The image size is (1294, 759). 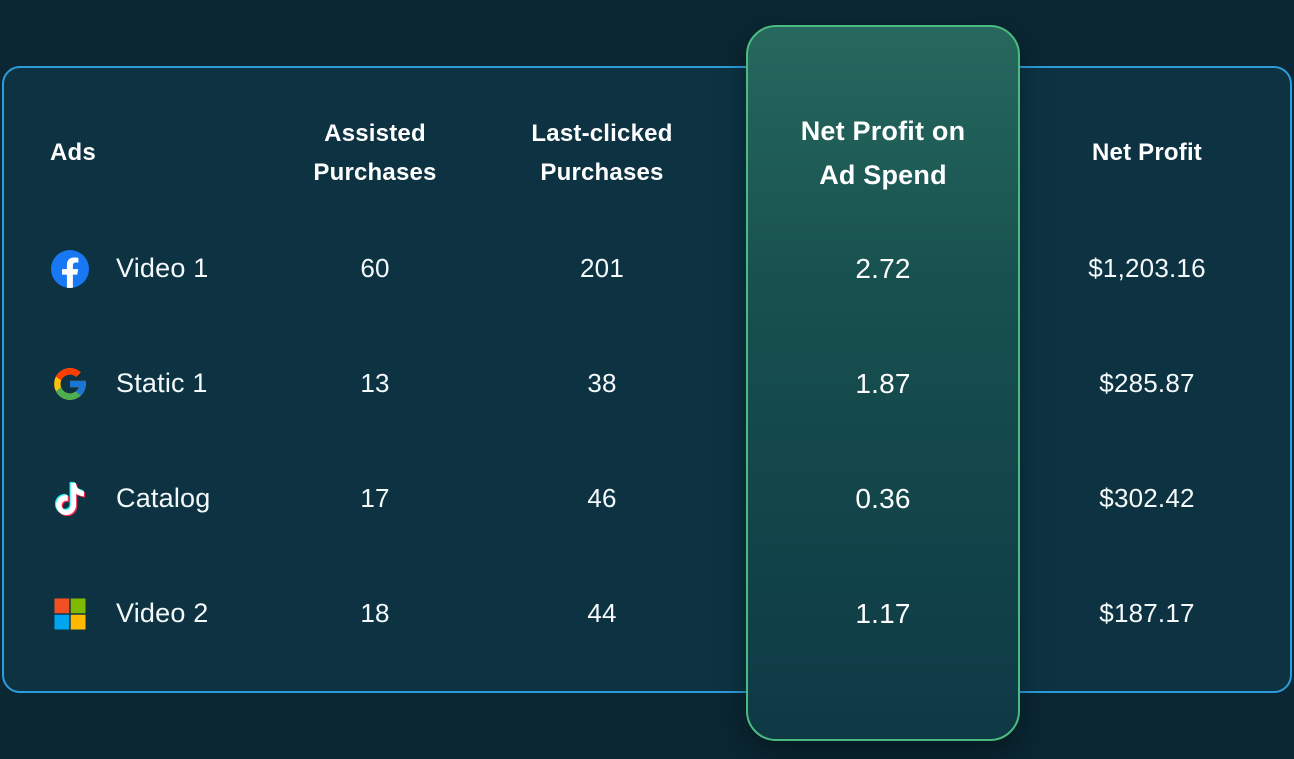 I want to click on column-header-net-profit: Net Profit, so click(x=1147, y=153).